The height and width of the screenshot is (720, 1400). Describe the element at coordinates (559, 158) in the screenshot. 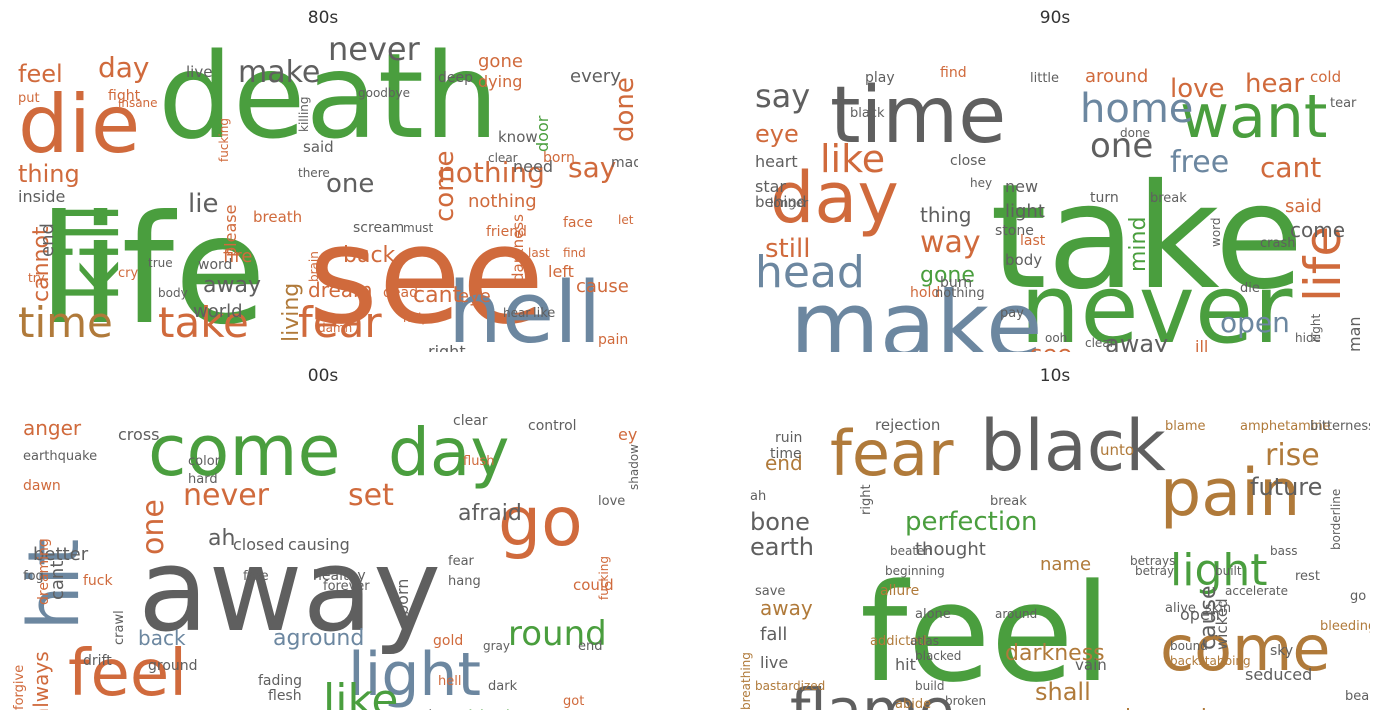

I see `cloud-word: born` at that location.